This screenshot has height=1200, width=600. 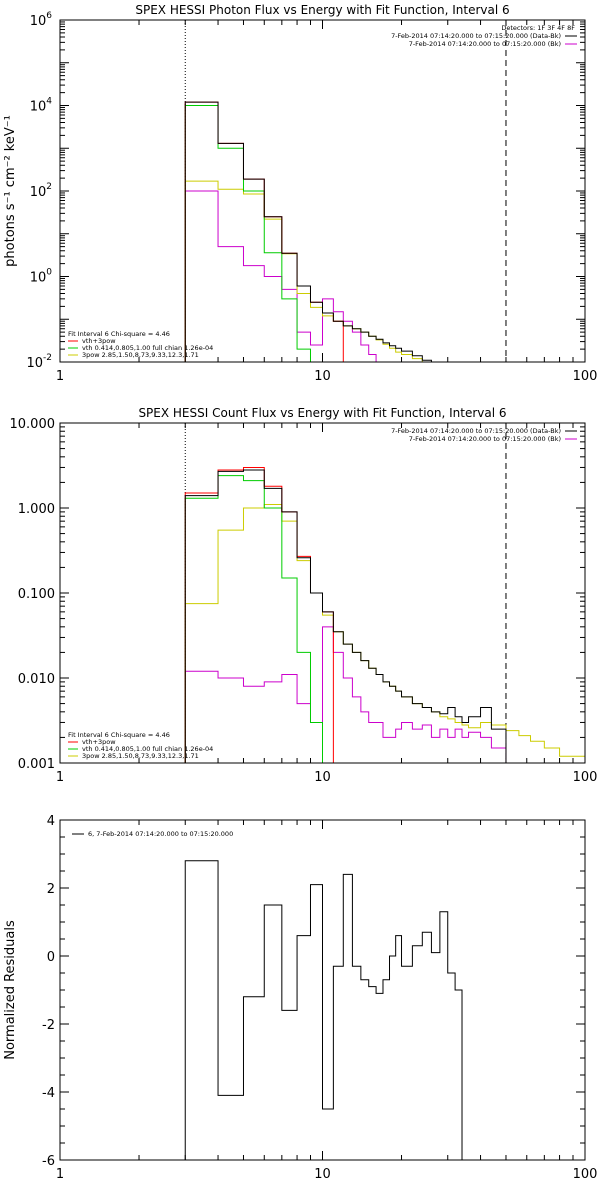 I want to click on y-tick-label: 10⁴, so click(x=41, y=106).